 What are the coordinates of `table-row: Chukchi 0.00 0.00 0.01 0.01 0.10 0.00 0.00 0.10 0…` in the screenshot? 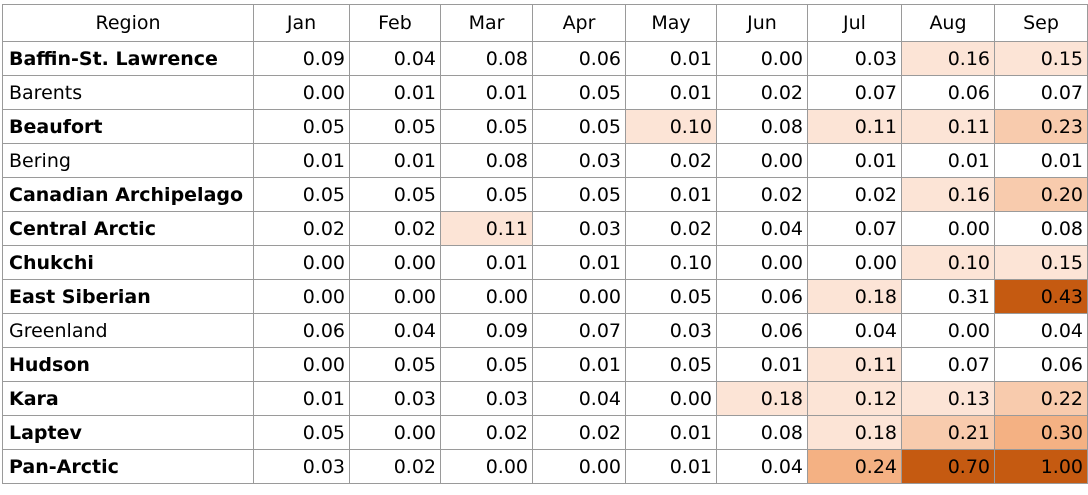 It's located at (545, 262).